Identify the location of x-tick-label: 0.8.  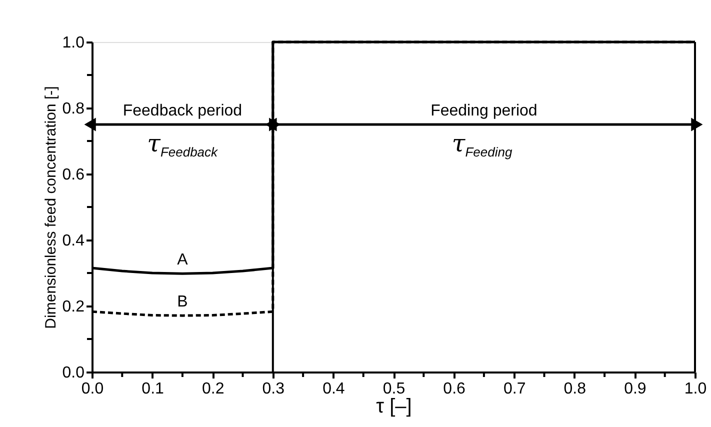
(575, 389).